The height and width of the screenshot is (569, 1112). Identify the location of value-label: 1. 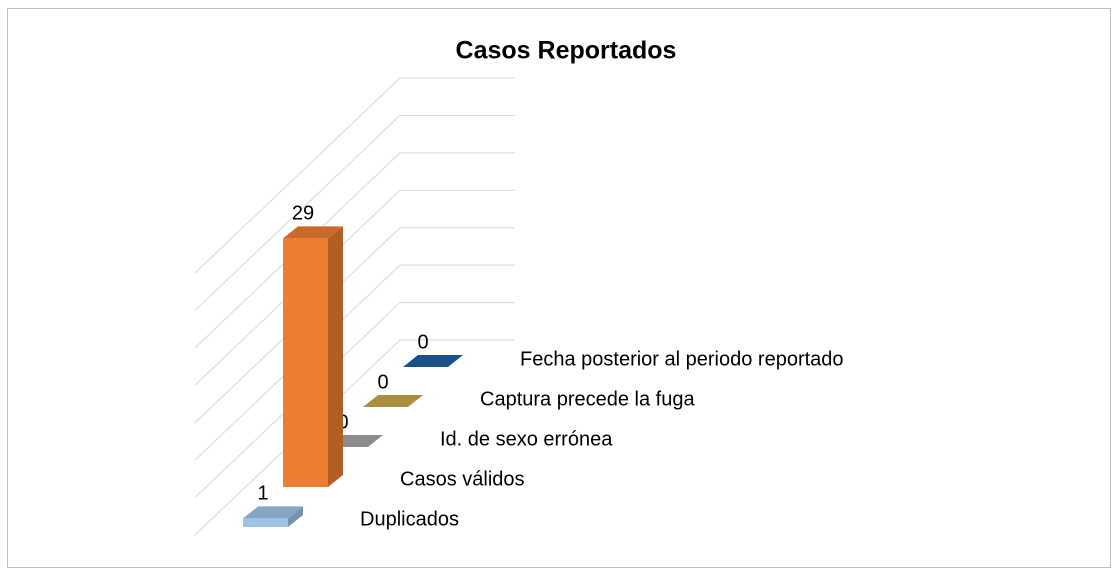
(262, 494).